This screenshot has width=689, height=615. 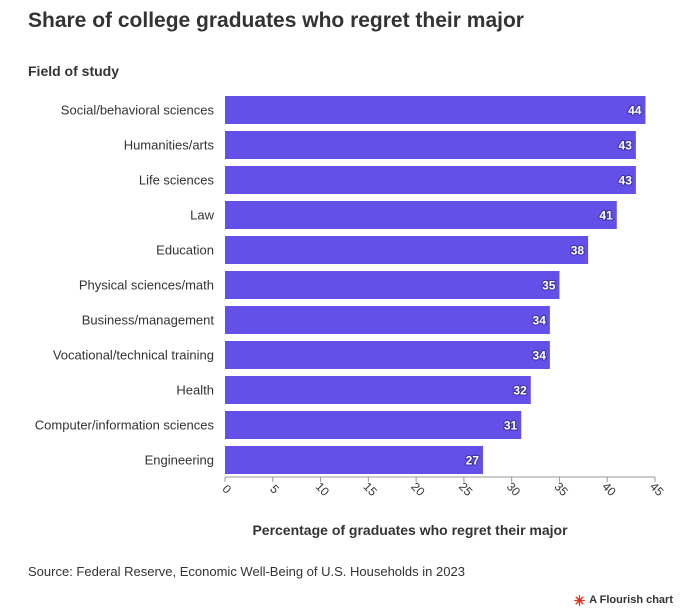 What do you see at coordinates (323, 489) in the screenshot?
I see `x-tick-label: 10` at bounding box center [323, 489].